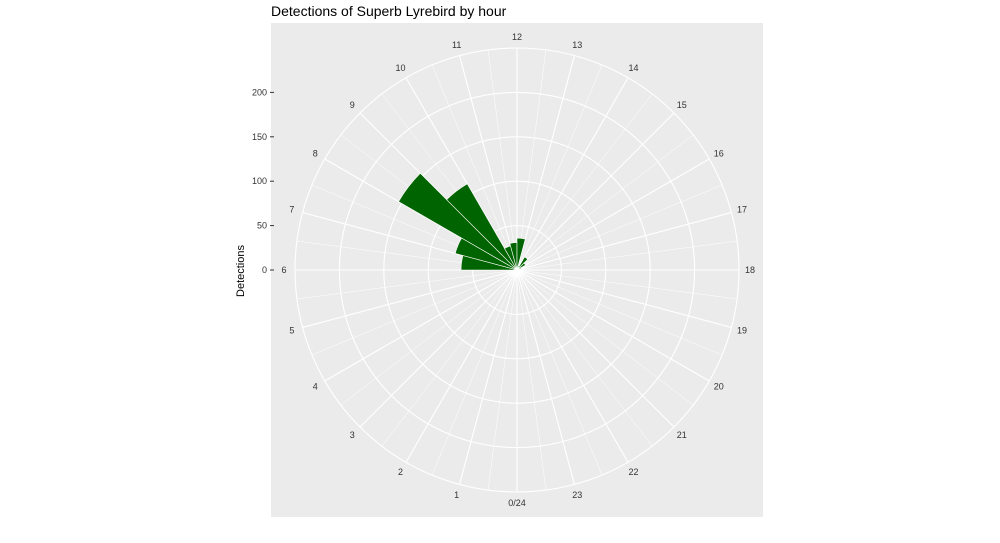 This screenshot has height=543, width=1000. What do you see at coordinates (291, 210) in the screenshot?
I see `hour-label: 7` at bounding box center [291, 210].